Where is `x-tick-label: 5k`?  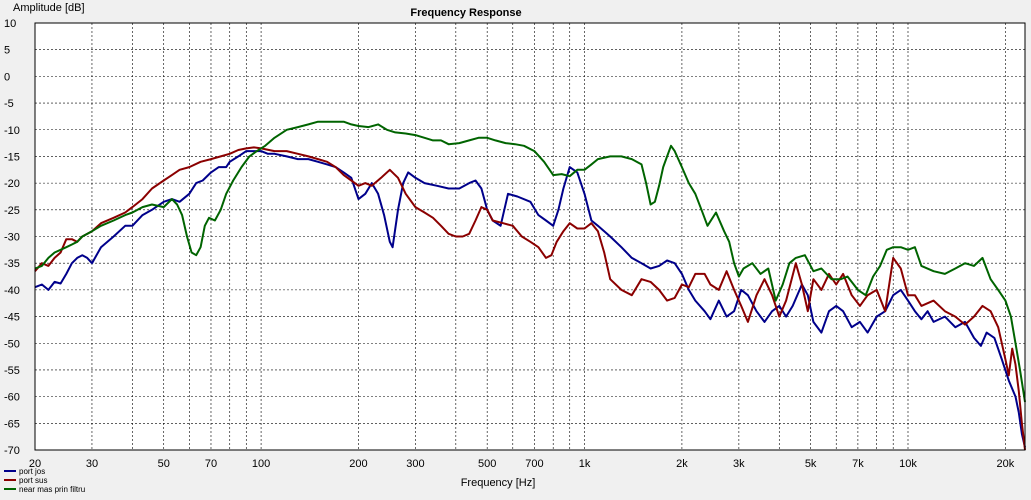
x-tick-label: 5k is located at coordinates (811, 464).